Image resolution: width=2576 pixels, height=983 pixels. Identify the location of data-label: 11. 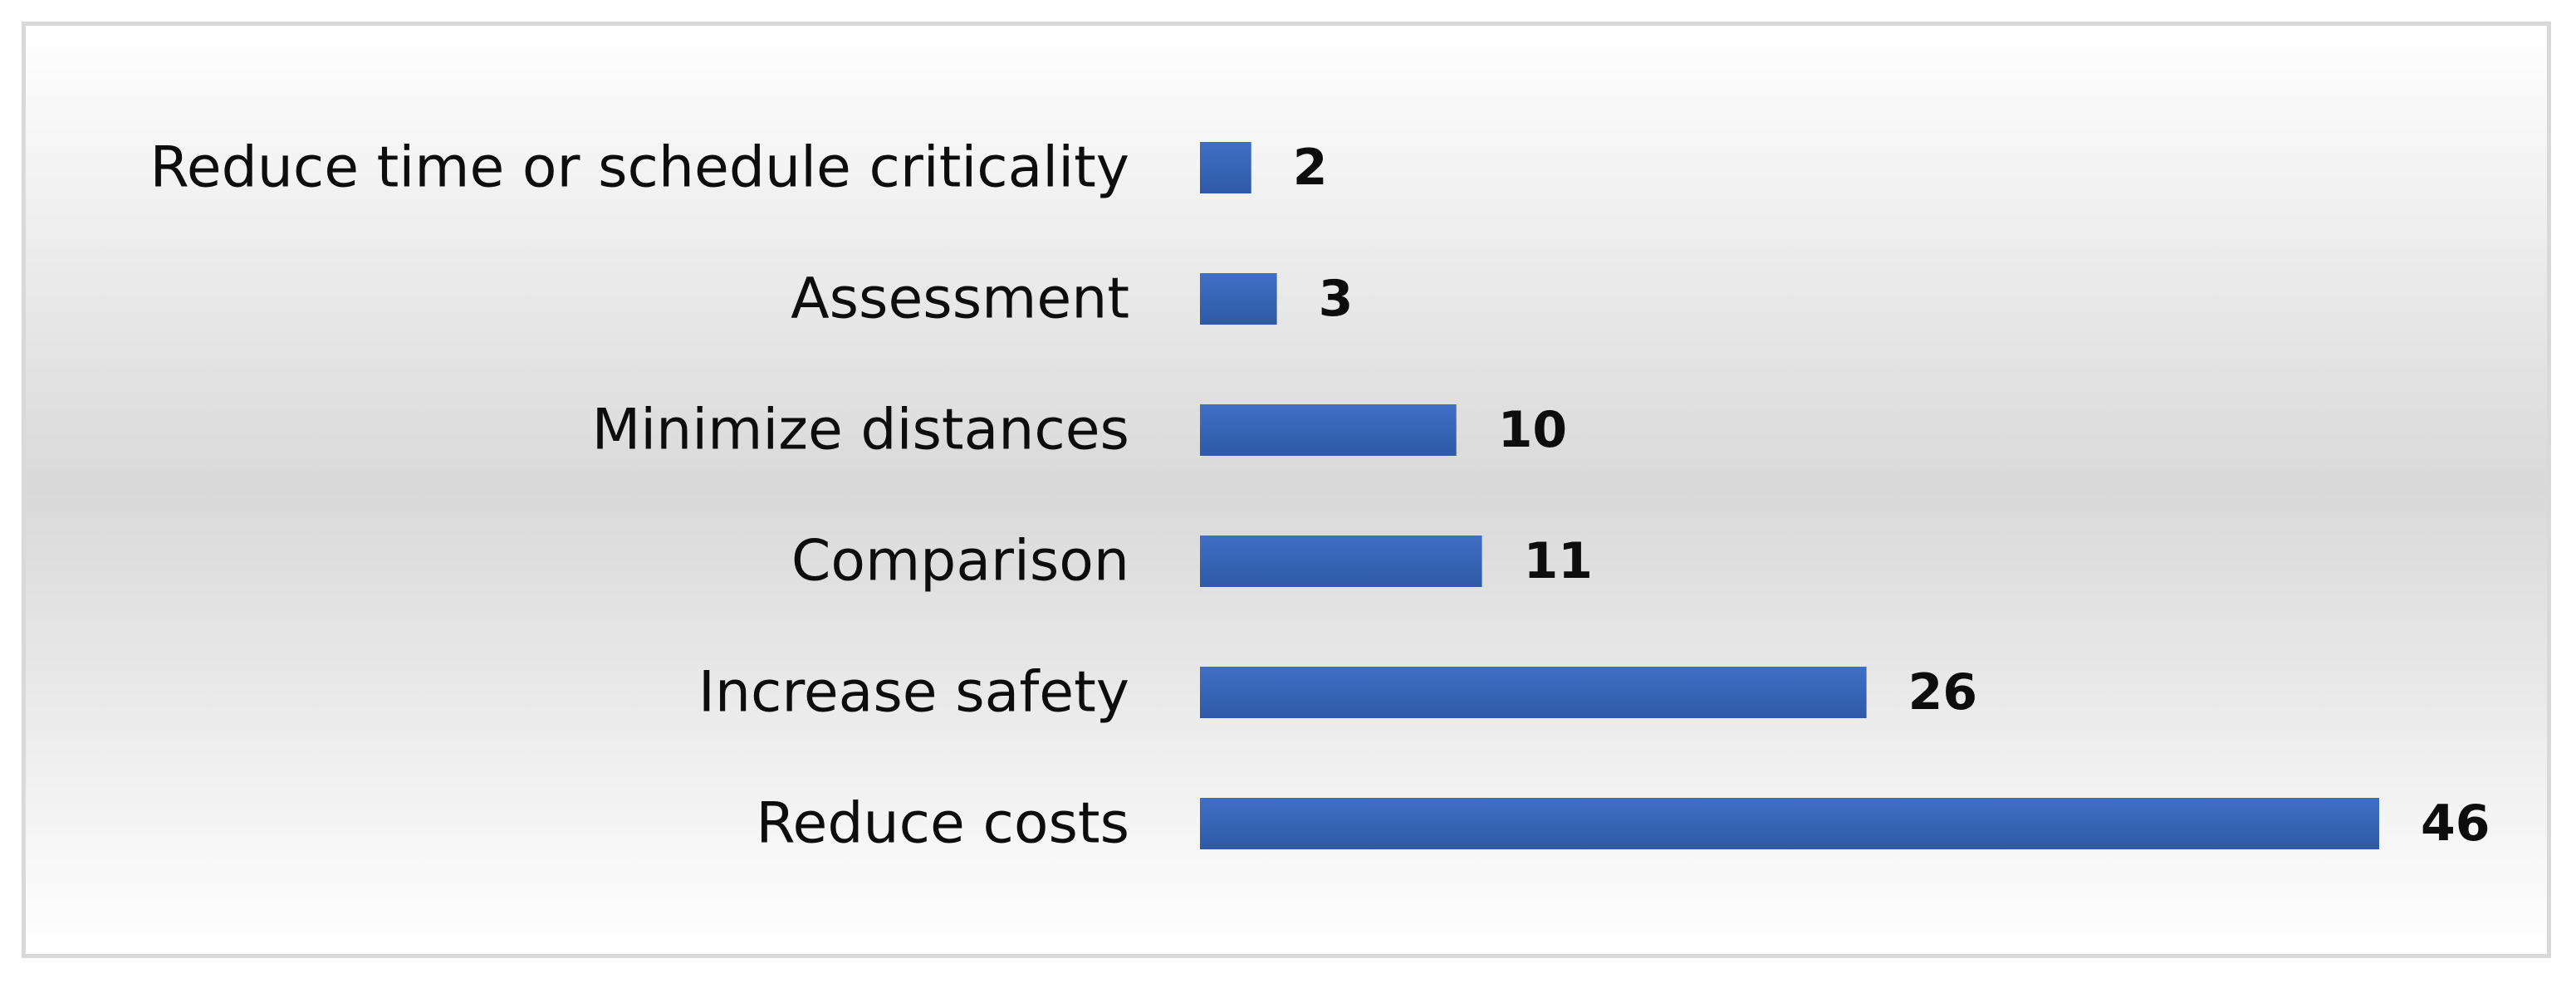
(1559, 561).